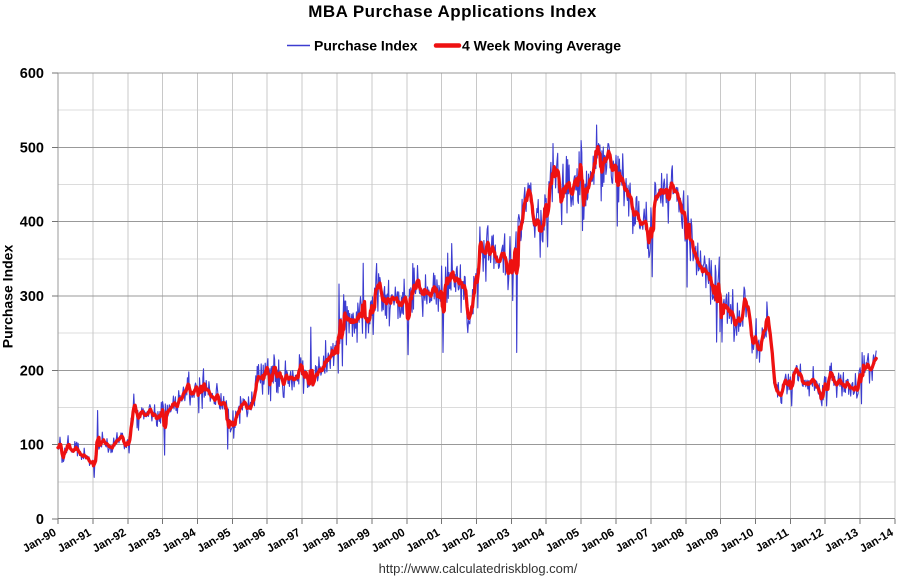 The width and height of the screenshot is (905, 584). What do you see at coordinates (249, 541) in the screenshot?
I see `svg-text: Jan-96` at bounding box center [249, 541].